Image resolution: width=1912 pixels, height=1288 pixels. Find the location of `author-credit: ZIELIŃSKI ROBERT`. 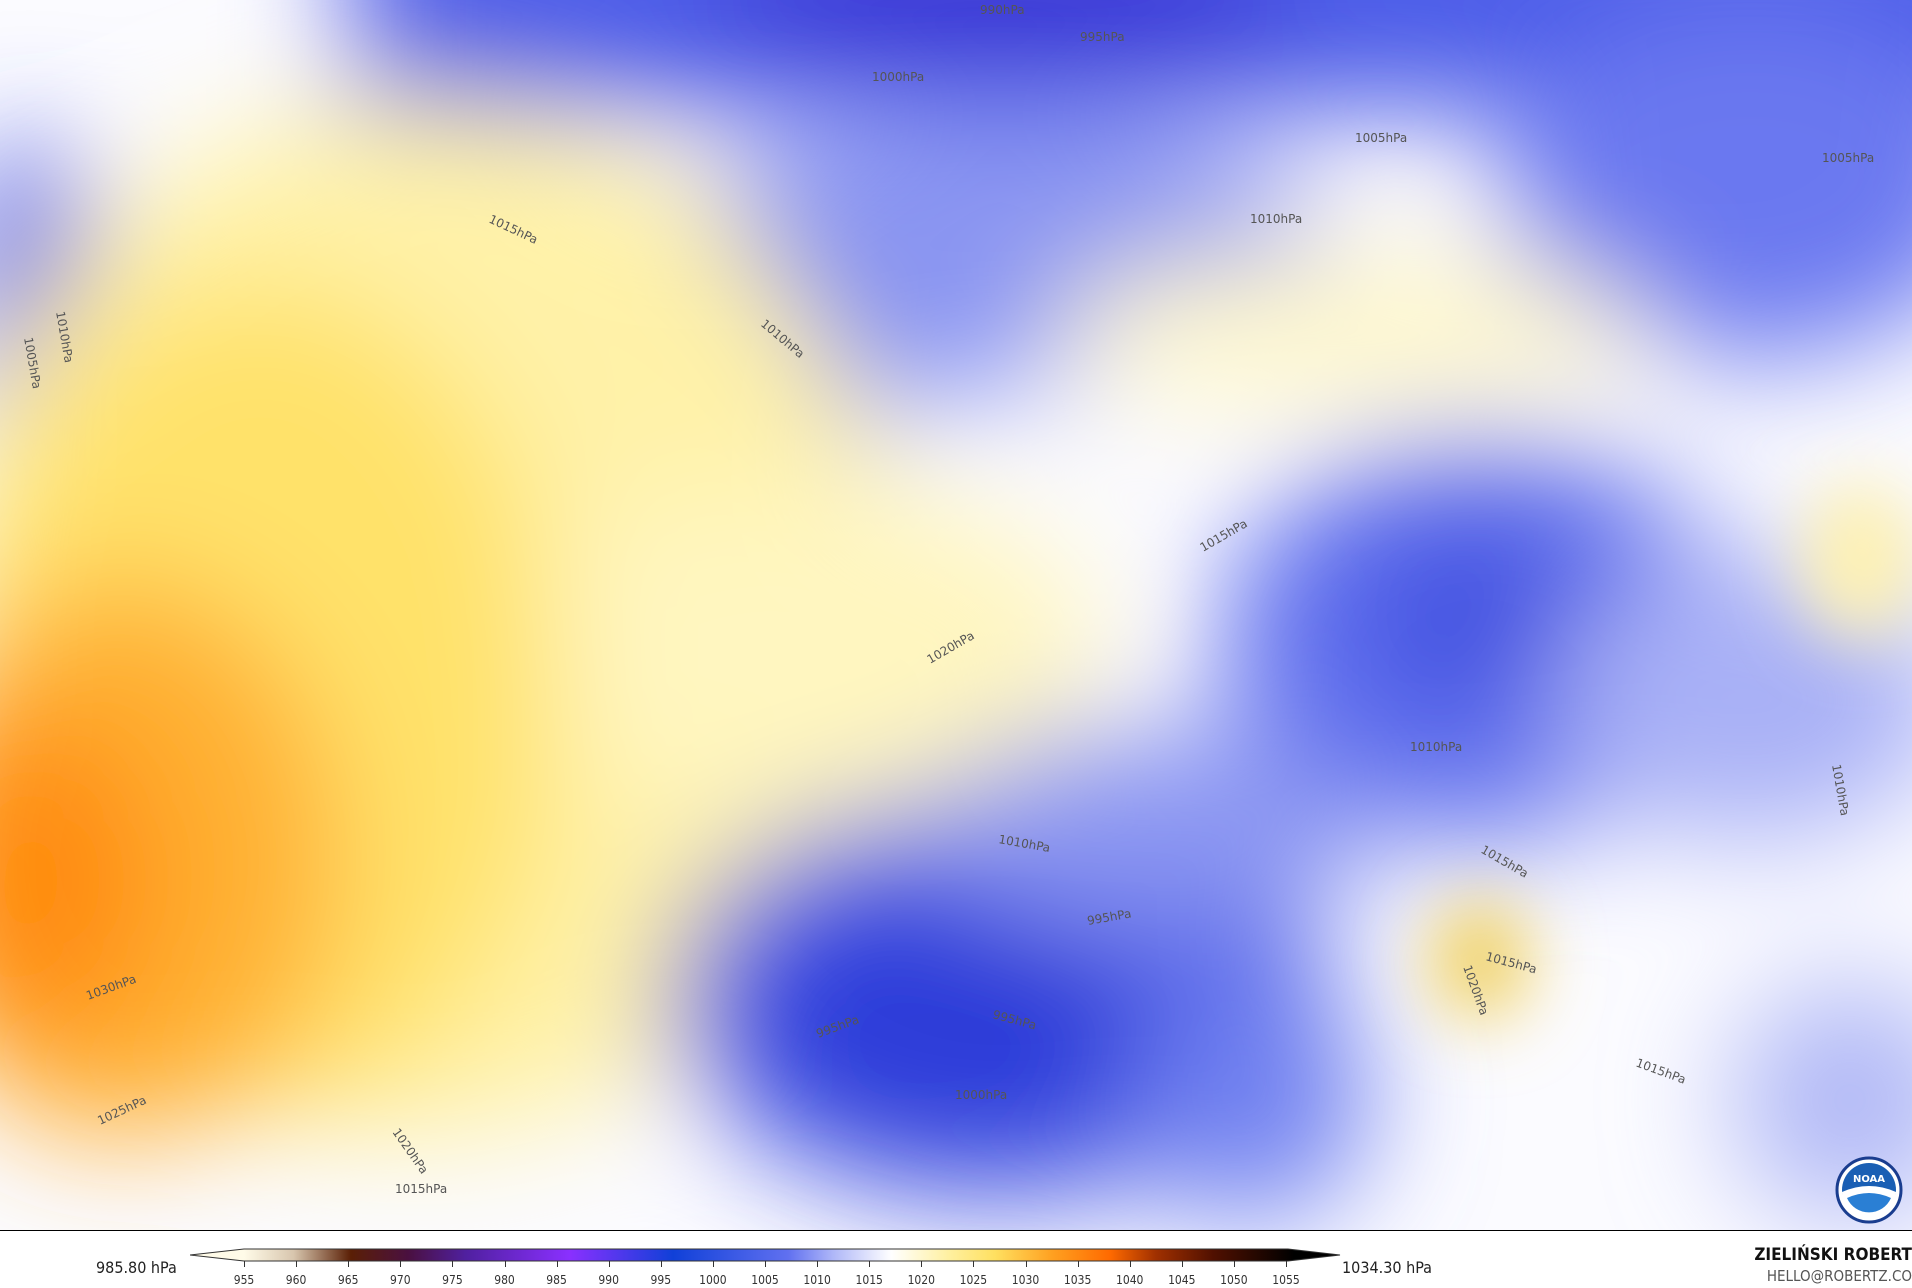

author-credit: ZIELIŃSKI ROBERT is located at coordinates (1833, 1255).